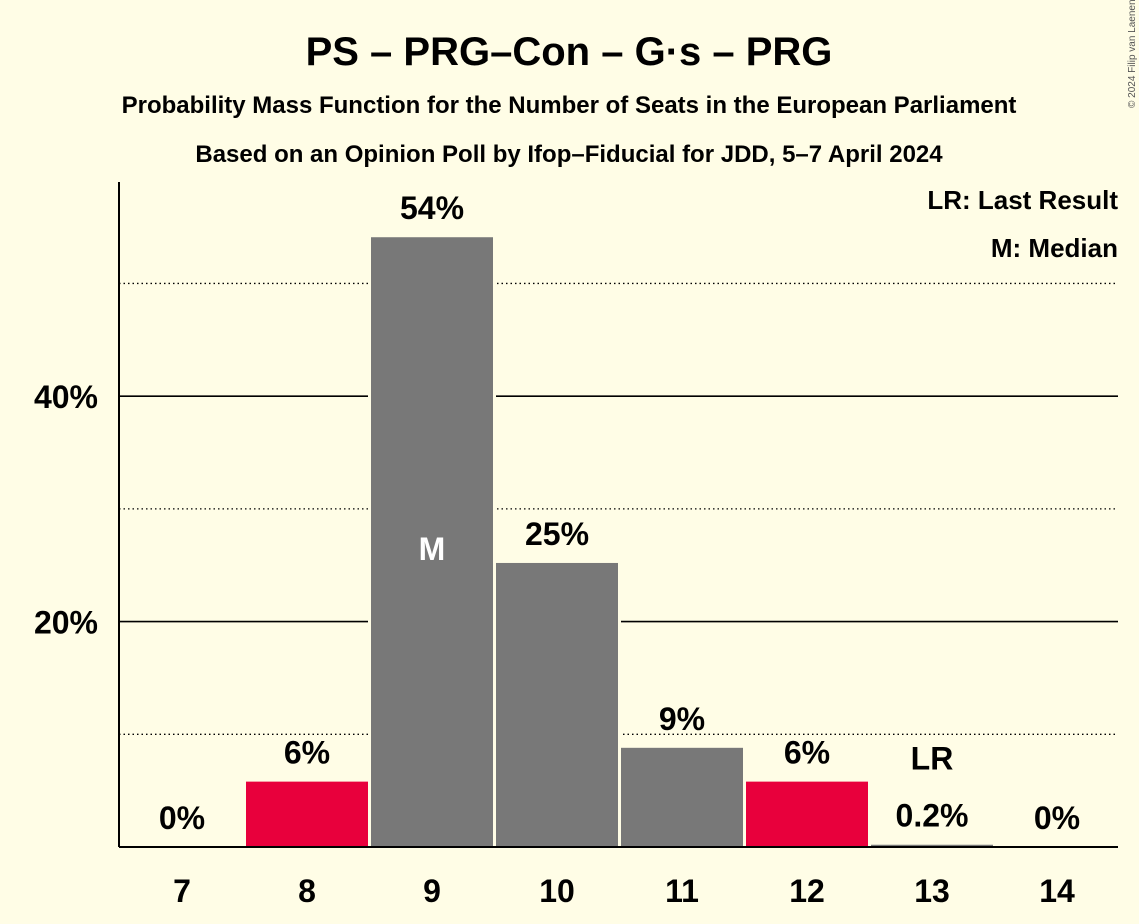 The width and height of the screenshot is (1139, 924). What do you see at coordinates (569, 52) in the screenshot?
I see `chart-title: PS – PRG–Con – G·s – PRG` at bounding box center [569, 52].